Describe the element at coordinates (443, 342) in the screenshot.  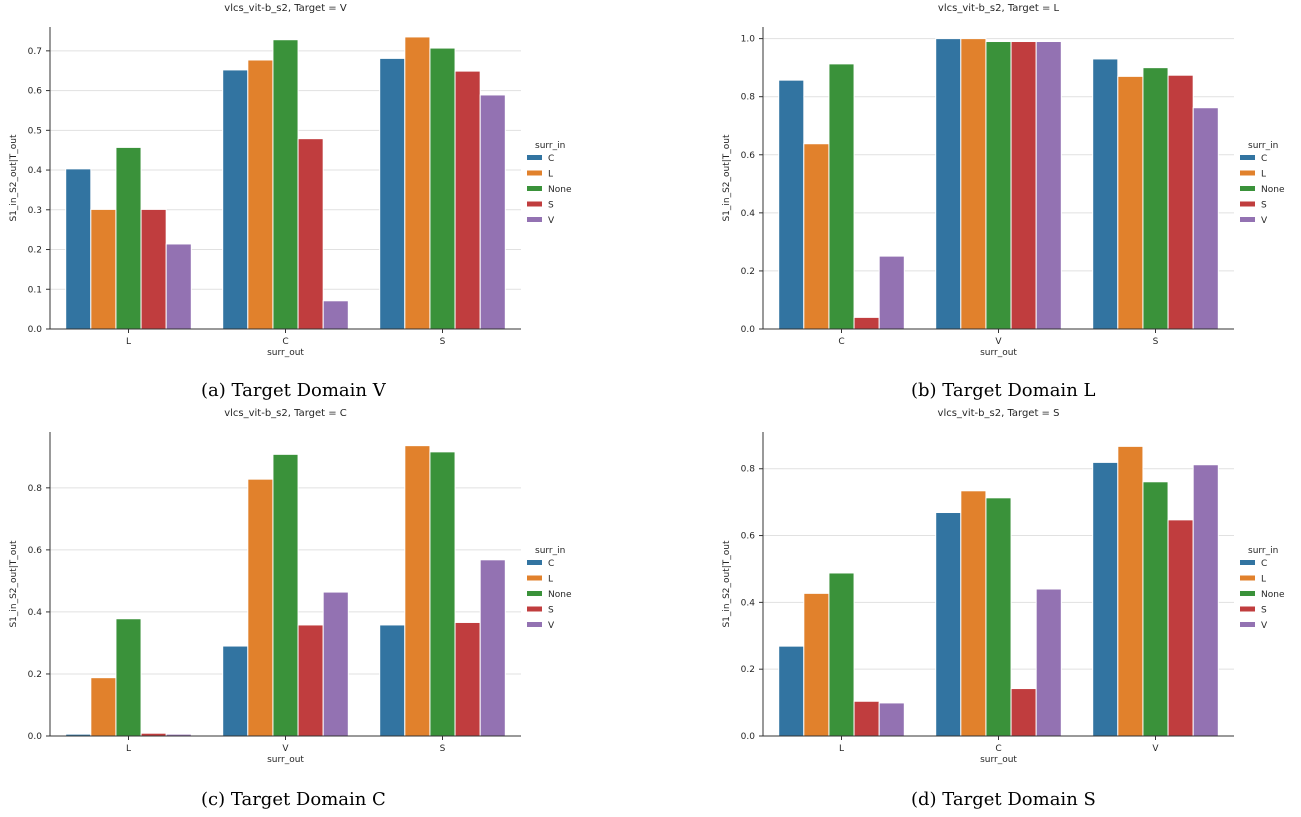
I see `x-tick-label: S` at that location.